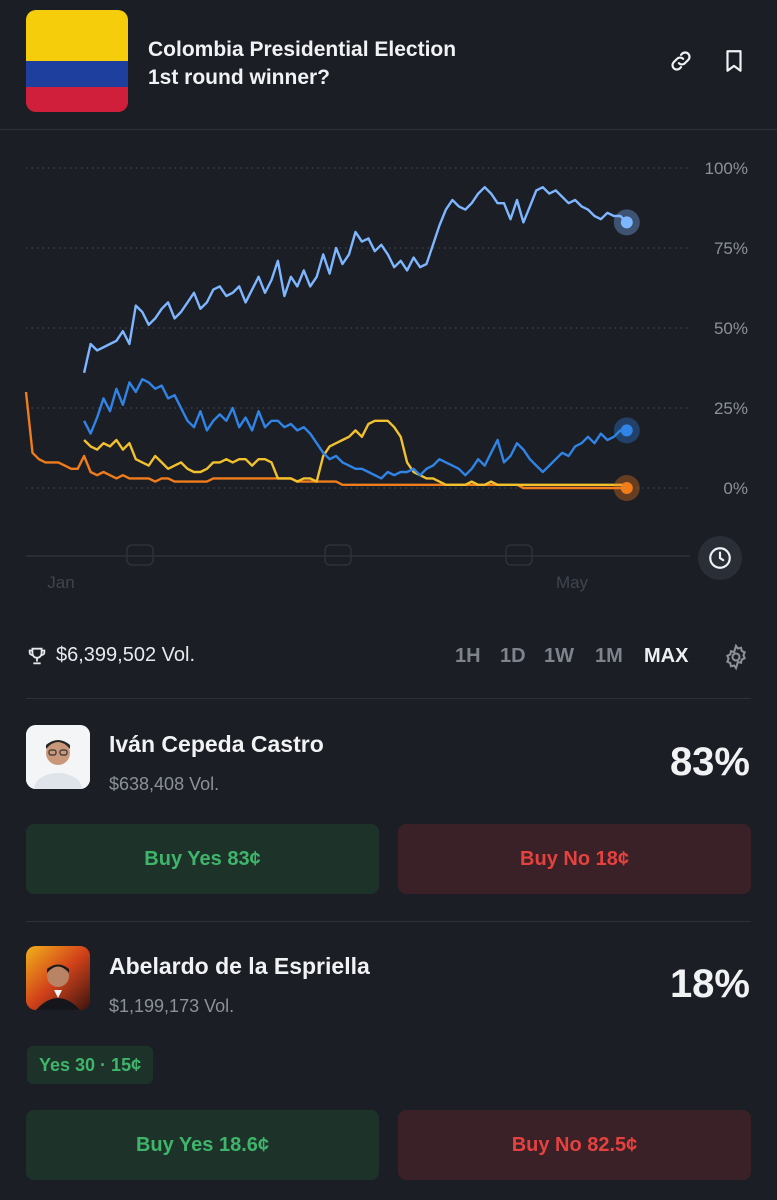 The width and height of the screenshot is (777, 1200). I want to click on colombia-flag, so click(77, 61).